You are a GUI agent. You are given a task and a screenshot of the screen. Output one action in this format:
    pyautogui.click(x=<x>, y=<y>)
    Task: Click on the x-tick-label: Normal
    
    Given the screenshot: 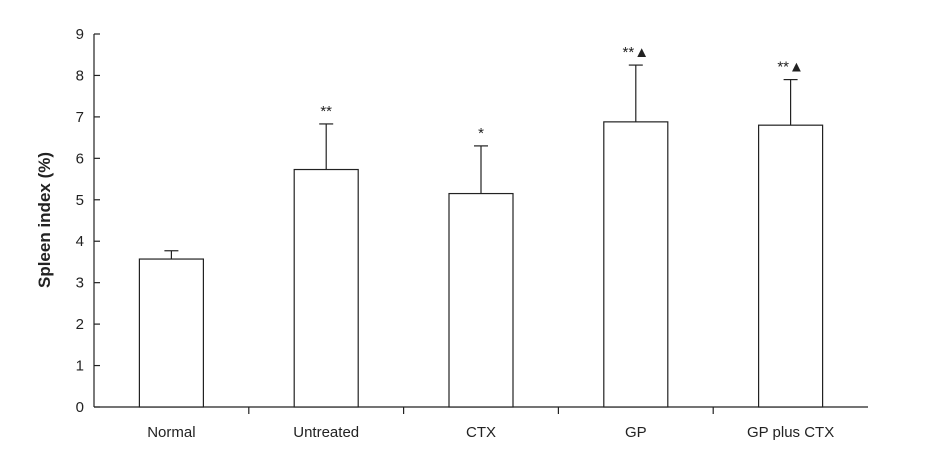 What is the action you would take?
    pyautogui.click(x=171, y=432)
    